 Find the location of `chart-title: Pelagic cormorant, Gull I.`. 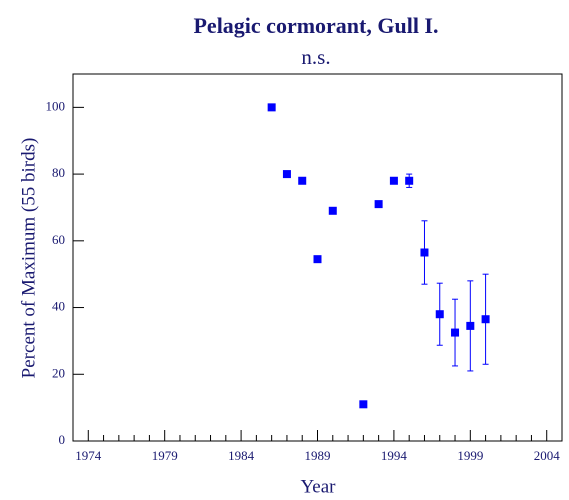

chart-title: Pelagic cormorant, Gull I. is located at coordinates (315, 25).